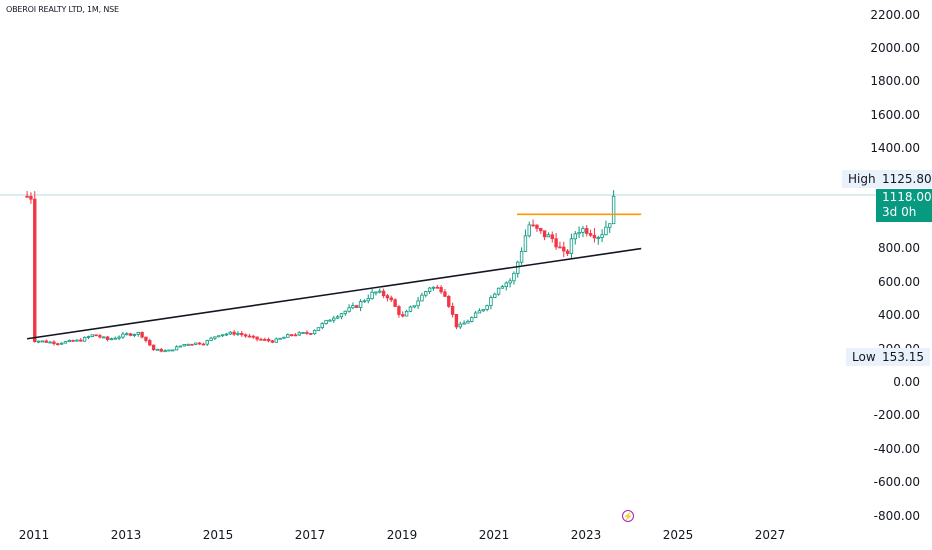 This screenshot has width=932, height=550. I want to click on price-axis-tick: 2200.00, so click(895, 14).